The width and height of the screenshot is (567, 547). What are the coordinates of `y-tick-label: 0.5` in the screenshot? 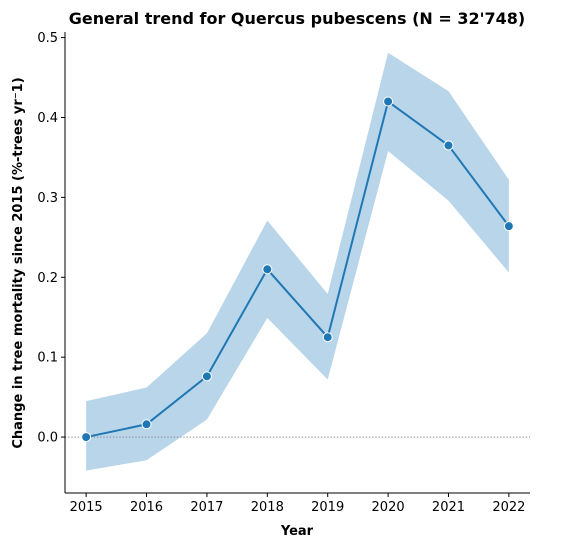 It's located at (47, 38).